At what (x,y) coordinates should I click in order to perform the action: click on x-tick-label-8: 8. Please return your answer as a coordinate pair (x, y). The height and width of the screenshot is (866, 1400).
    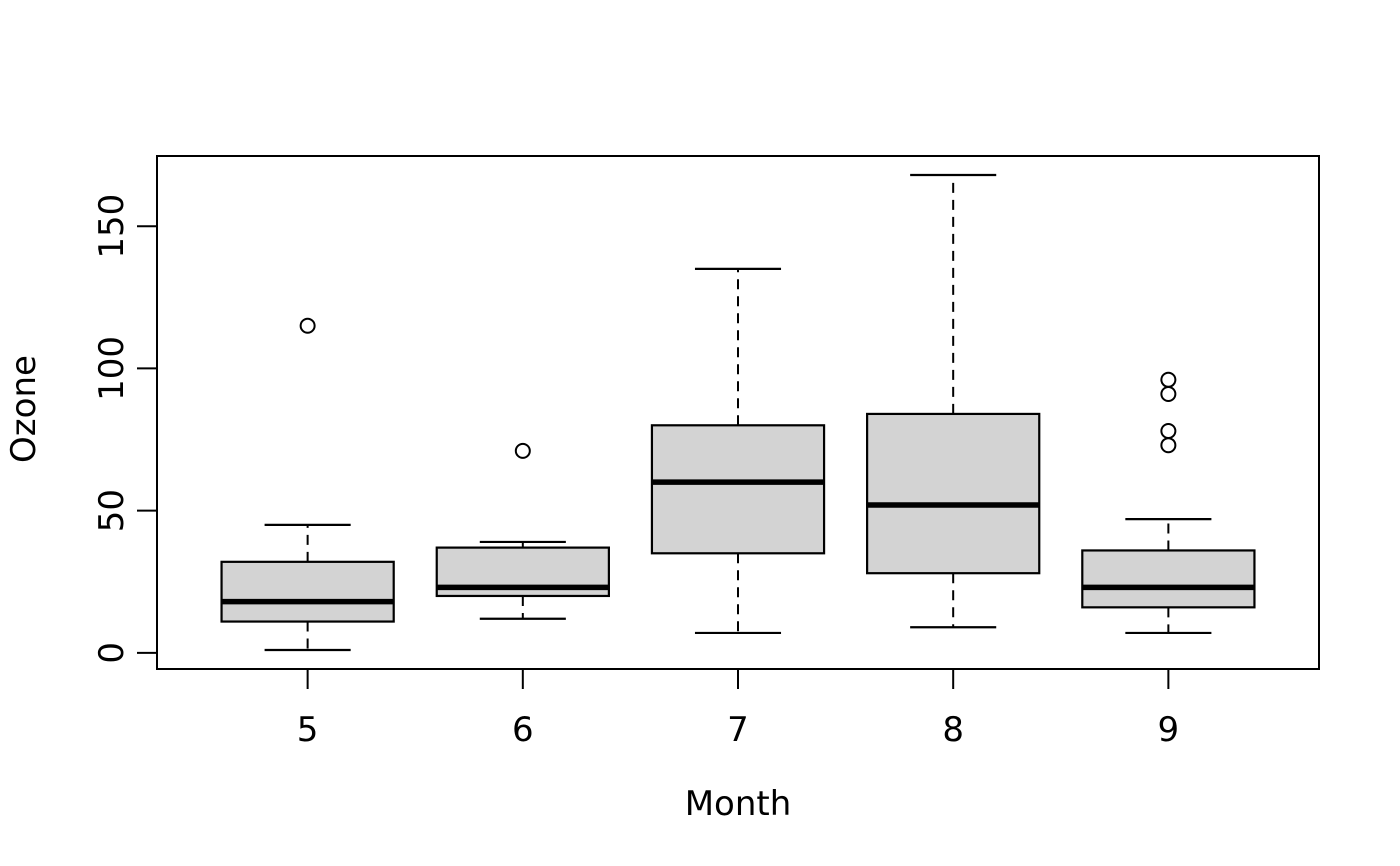
    Looking at the image, I should click on (953, 730).